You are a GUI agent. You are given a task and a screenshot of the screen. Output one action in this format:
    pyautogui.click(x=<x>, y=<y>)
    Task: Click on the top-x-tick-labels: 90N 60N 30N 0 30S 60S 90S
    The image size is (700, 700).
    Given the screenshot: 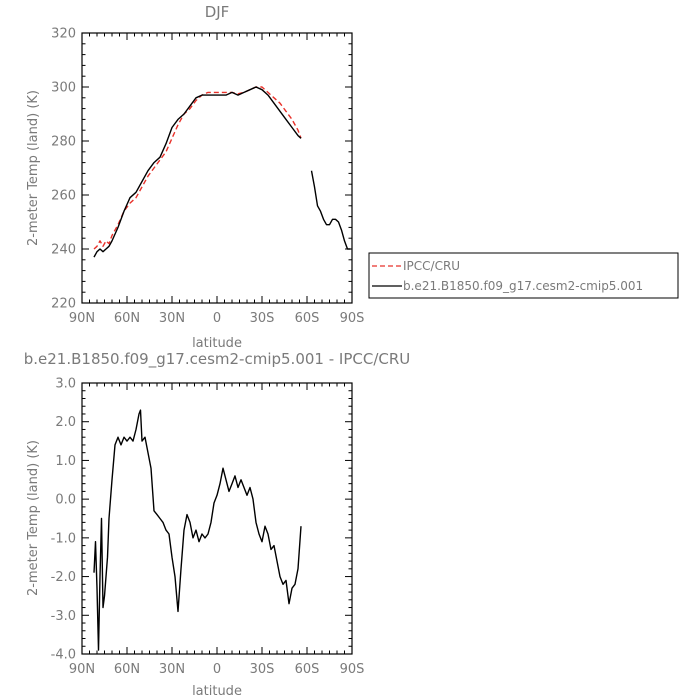 What is the action you would take?
    pyautogui.click(x=217, y=318)
    